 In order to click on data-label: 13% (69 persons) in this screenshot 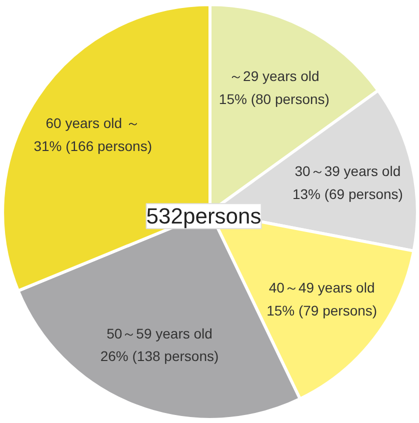, I will do `click(347, 194)`.